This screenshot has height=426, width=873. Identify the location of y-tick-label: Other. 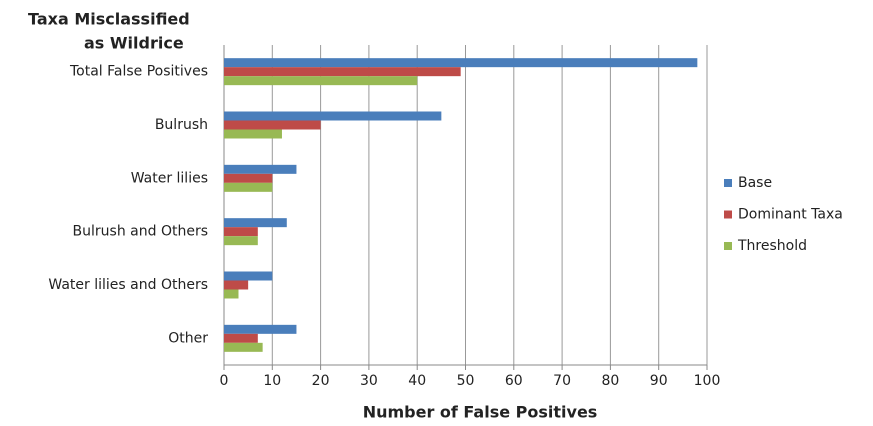
(188, 338).